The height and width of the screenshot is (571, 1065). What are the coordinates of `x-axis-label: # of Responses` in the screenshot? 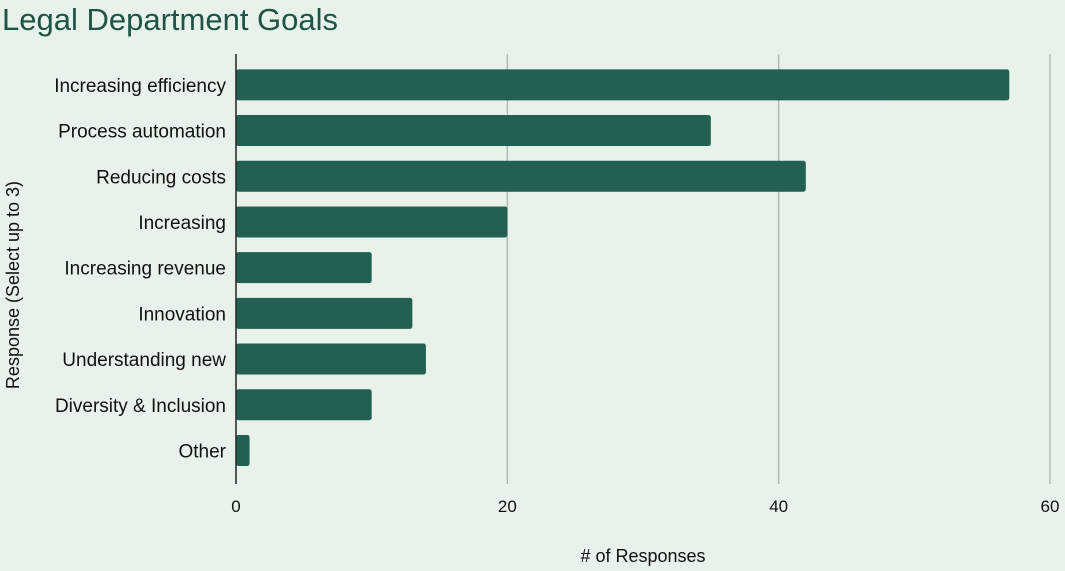 It's located at (642, 556).